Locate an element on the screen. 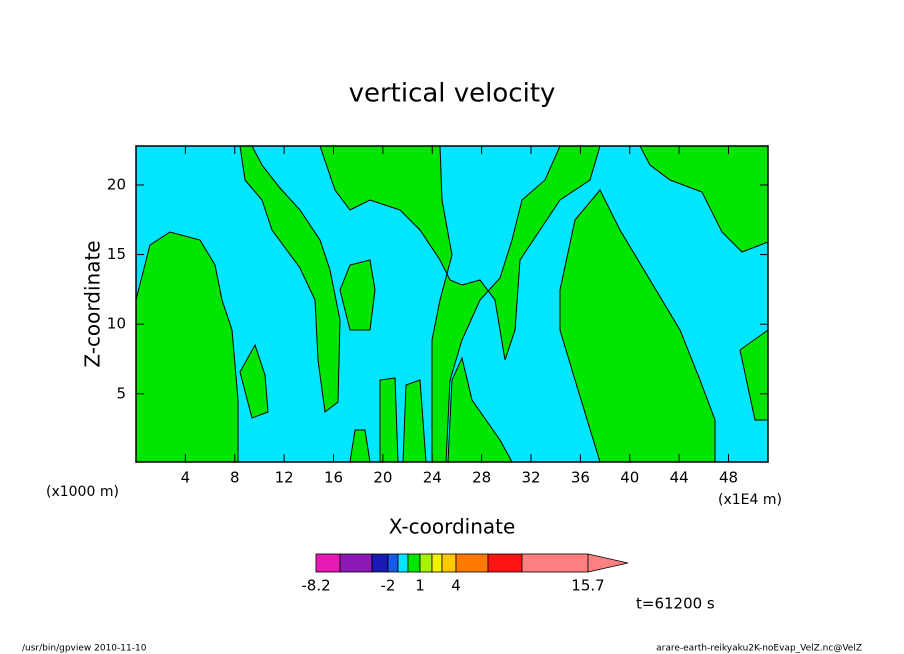 This screenshot has height=654, width=904. x-unit-left: (x1000 m) is located at coordinates (82, 492).